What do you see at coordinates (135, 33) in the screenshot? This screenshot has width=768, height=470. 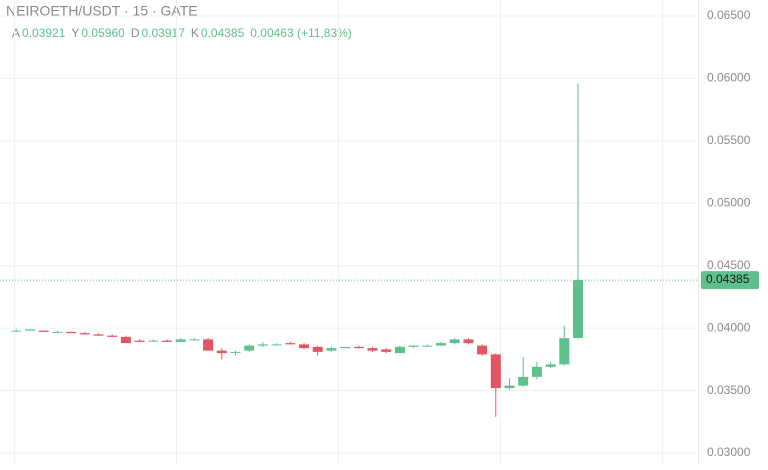 I see `legend-label: D` at bounding box center [135, 33].